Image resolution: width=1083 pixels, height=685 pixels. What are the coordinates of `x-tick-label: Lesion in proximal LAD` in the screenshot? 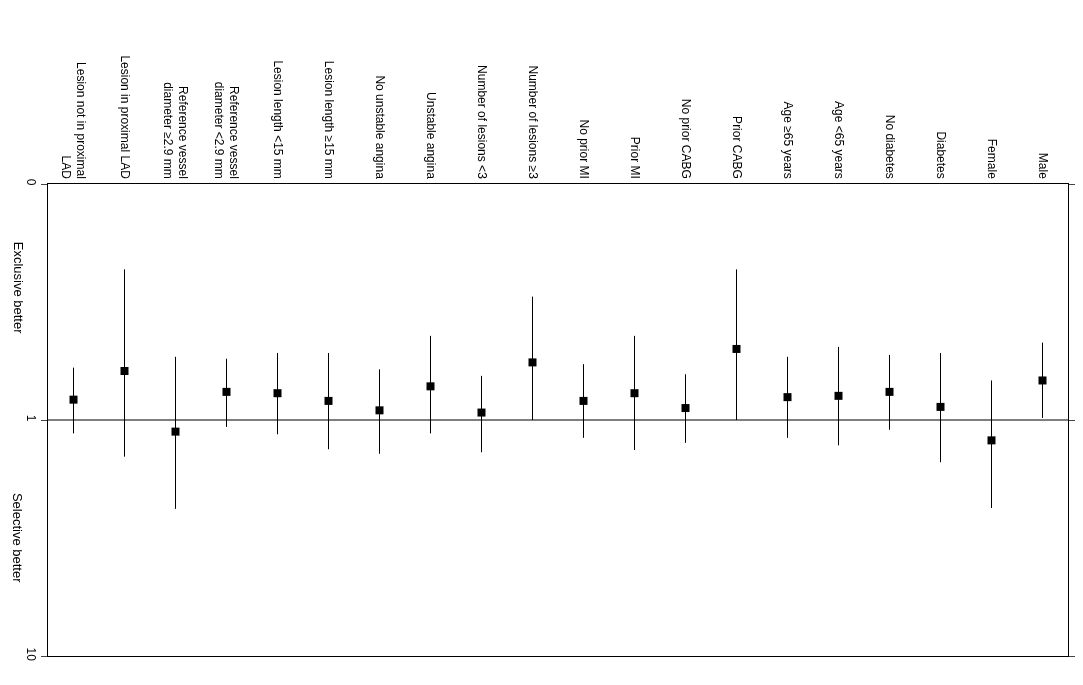 It's located at (124, 117).